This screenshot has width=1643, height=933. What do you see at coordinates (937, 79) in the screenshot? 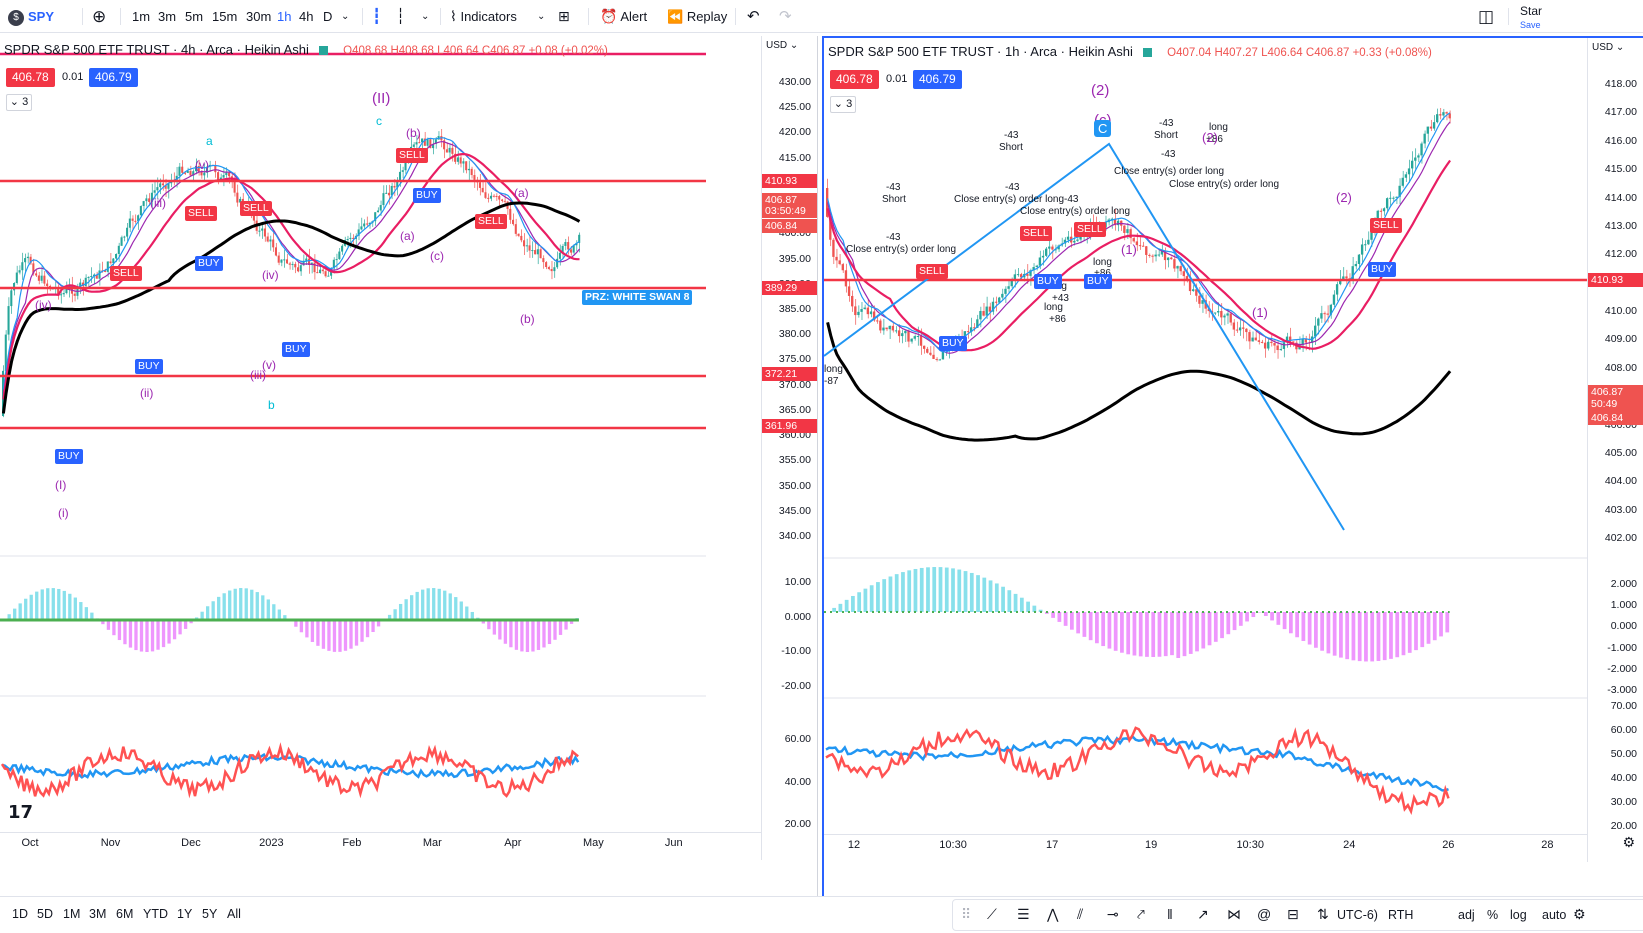
I see `right-buy-price-button: 406.79` at bounding box center [937, 79].